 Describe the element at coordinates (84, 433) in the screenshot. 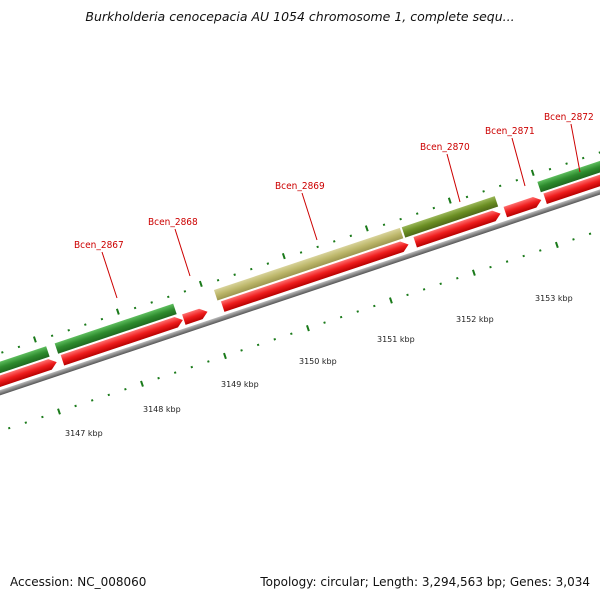

I see `kbp-label: 3147 kbp` at that location.